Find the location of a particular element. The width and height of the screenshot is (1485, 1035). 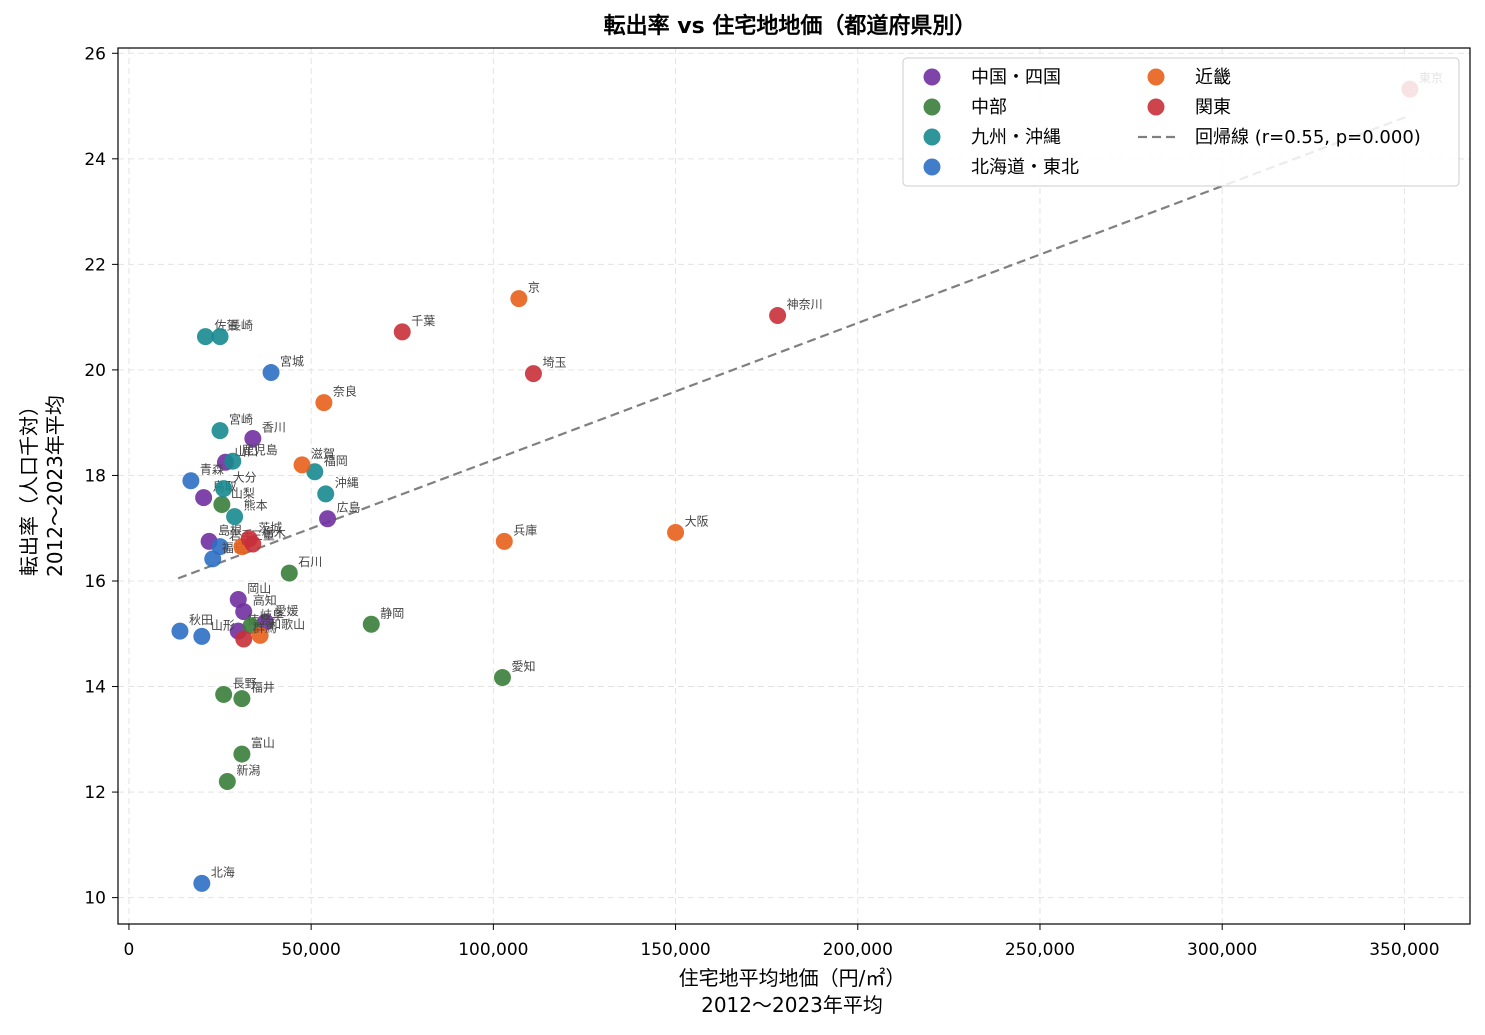

legend-box is located at coordinates (1181, 122).